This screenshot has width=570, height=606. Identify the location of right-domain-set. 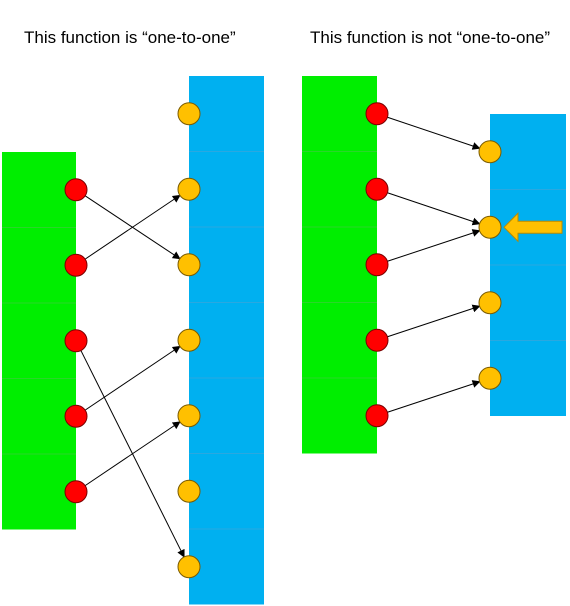
(339, 265).